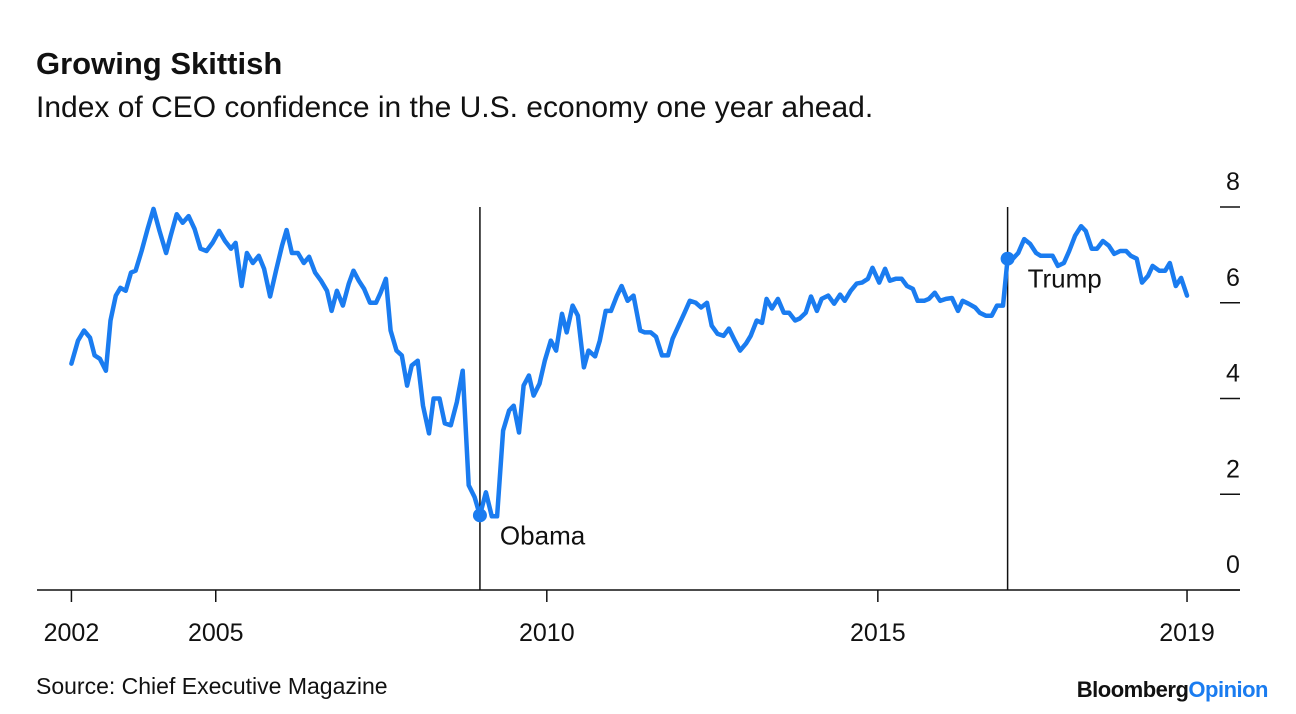 The width and height of the screenshot is (1296, 714). I want to click on annotation-label: Trump, so click(1065, 279).